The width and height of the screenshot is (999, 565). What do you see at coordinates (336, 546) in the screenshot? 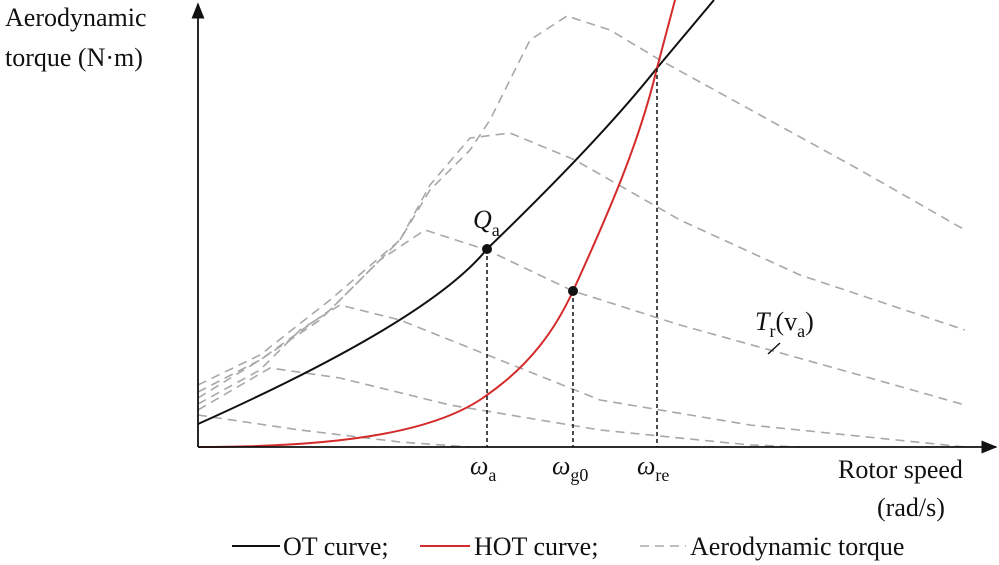
I see `legend-label: OT curve;` at bounding box center [336, 546].